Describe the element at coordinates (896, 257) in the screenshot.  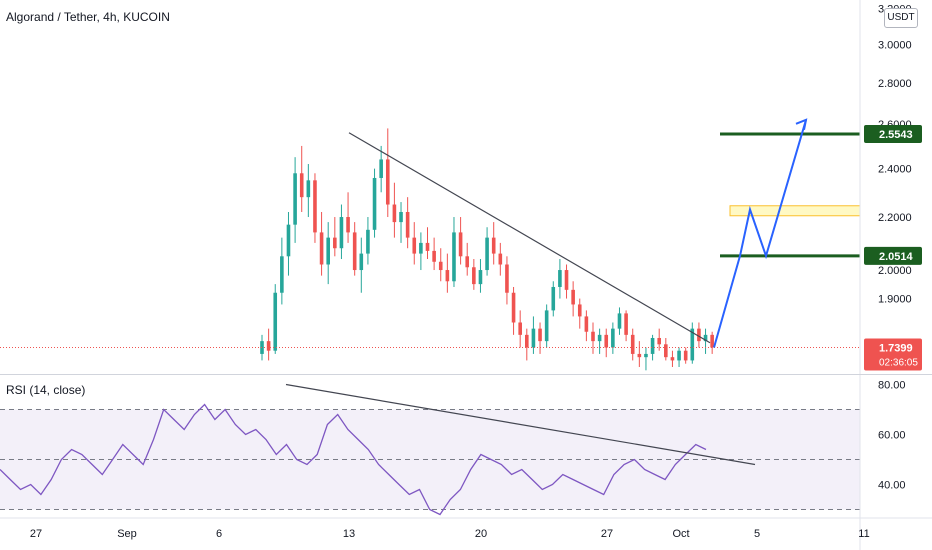
I see `level-price-label: 2.0514` at that location.